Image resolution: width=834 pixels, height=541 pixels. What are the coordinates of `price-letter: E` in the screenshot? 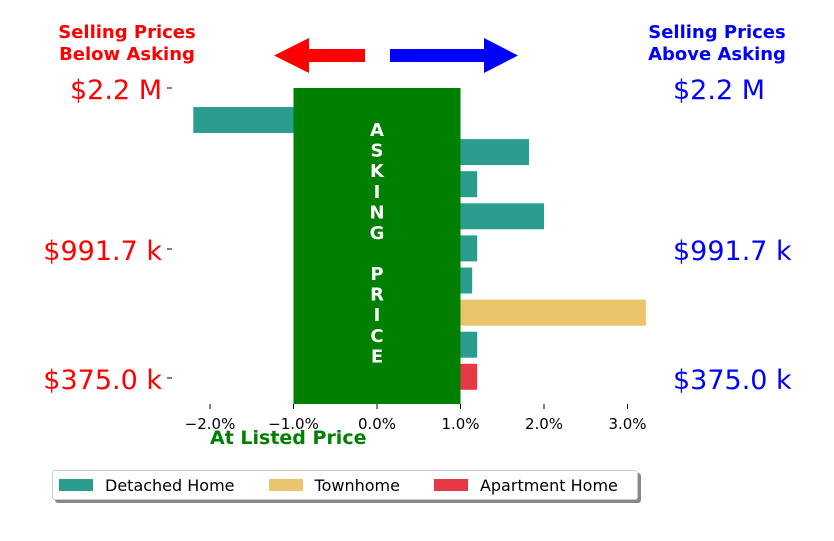 It's located at (377, 356).